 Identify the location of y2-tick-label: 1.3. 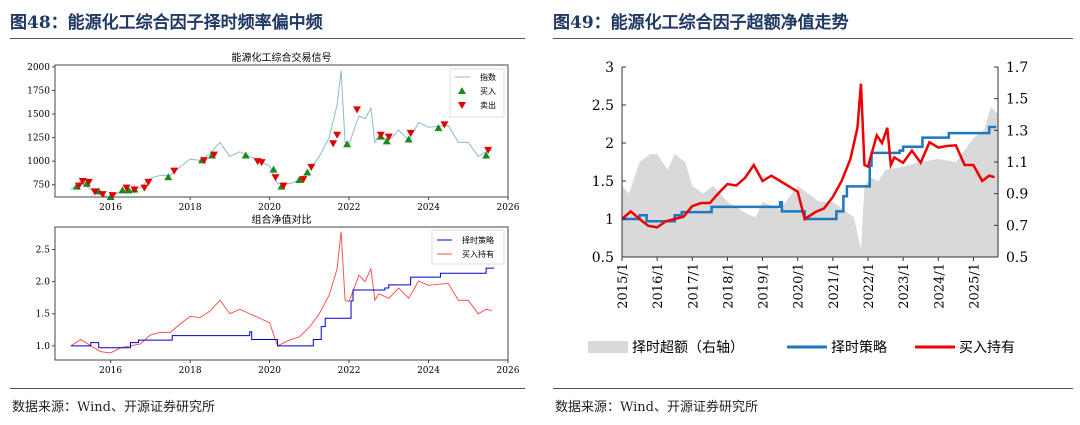
(1017, 131).